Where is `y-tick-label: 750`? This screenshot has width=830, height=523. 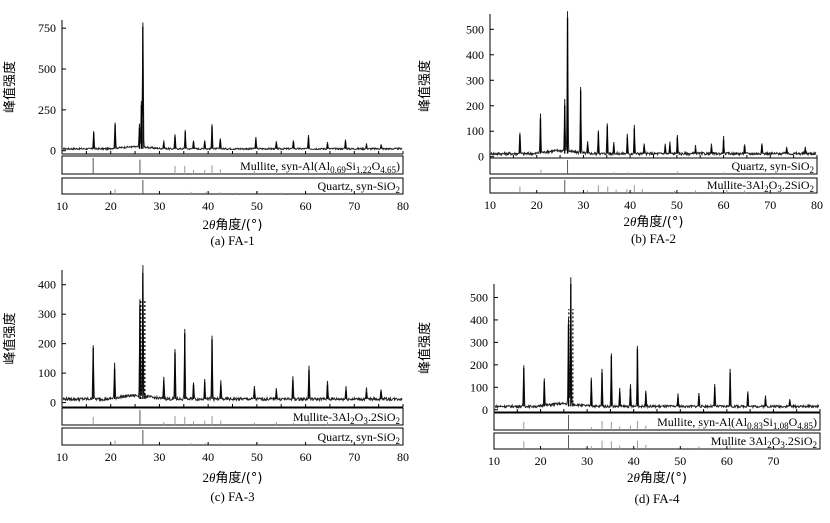 y-tick-label: 750 is located at coordinates (47, 28).